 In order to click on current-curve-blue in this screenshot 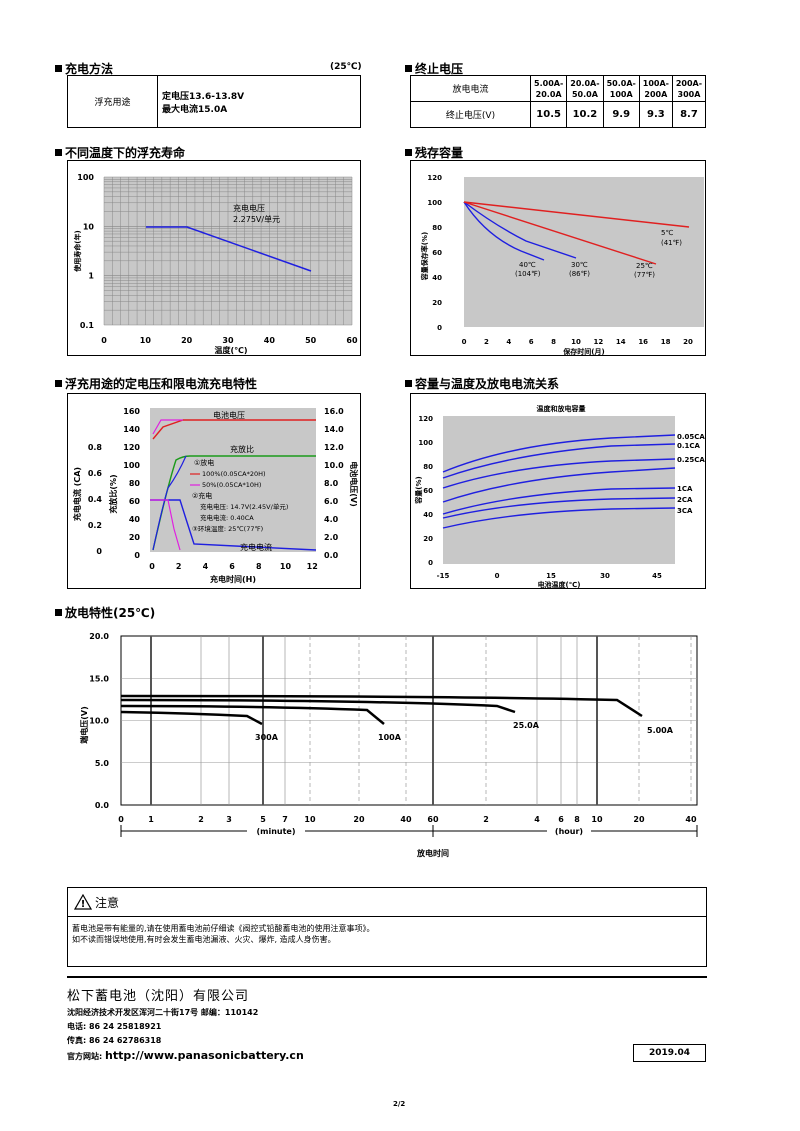, I will do `click(233, 525)`.